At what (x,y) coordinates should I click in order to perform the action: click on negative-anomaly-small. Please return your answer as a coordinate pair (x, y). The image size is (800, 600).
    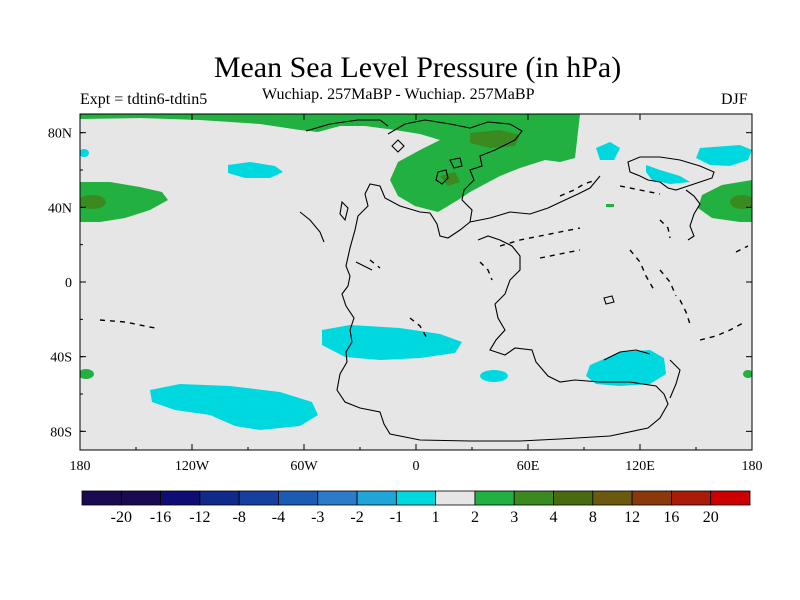
    Looking at the image, I should click on (494, 376).